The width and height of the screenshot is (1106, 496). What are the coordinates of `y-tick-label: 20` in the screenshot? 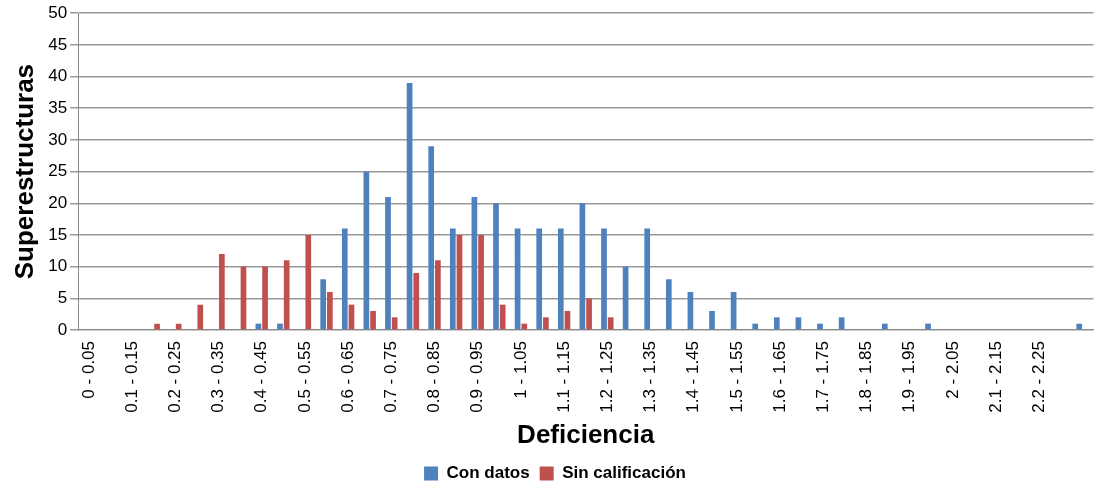 It's located at (58, 202).